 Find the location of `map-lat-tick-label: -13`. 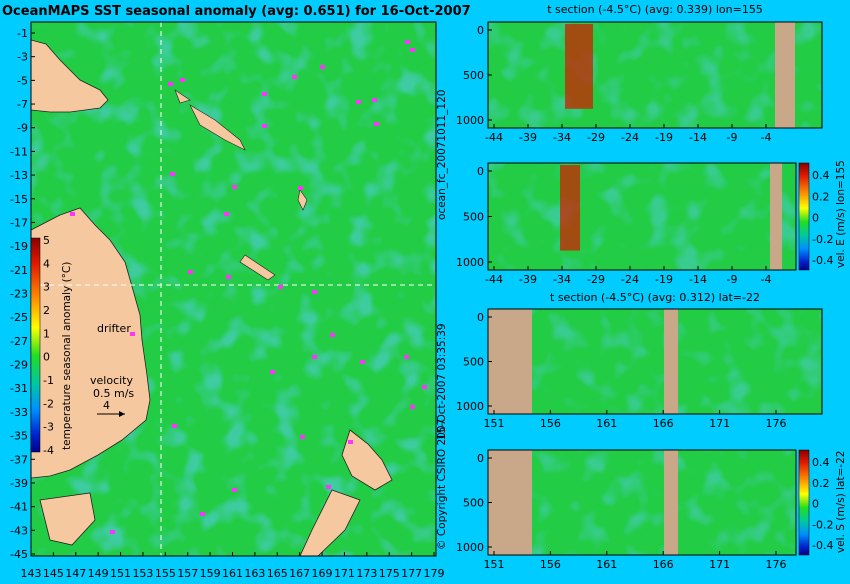

map-lat-tick-label: -13 is located at coordinates (19, 175).